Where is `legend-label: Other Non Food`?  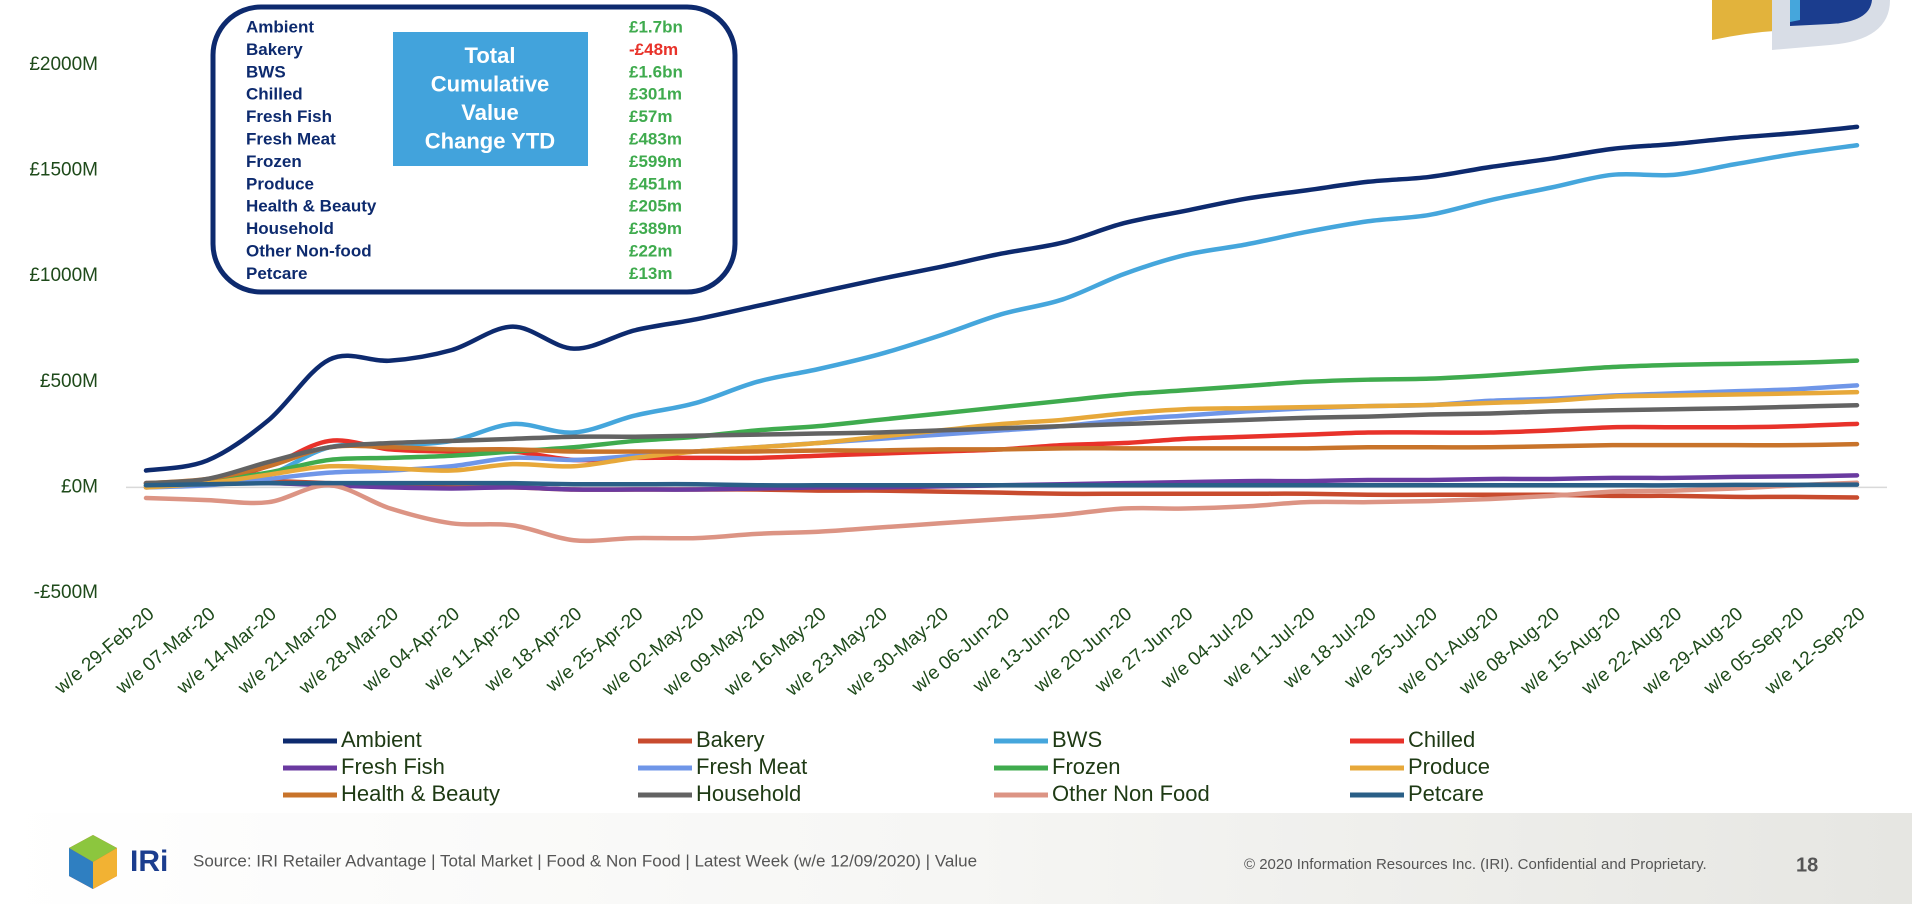
legend-label: Other Non Food is located at coordinates (1131, 793).